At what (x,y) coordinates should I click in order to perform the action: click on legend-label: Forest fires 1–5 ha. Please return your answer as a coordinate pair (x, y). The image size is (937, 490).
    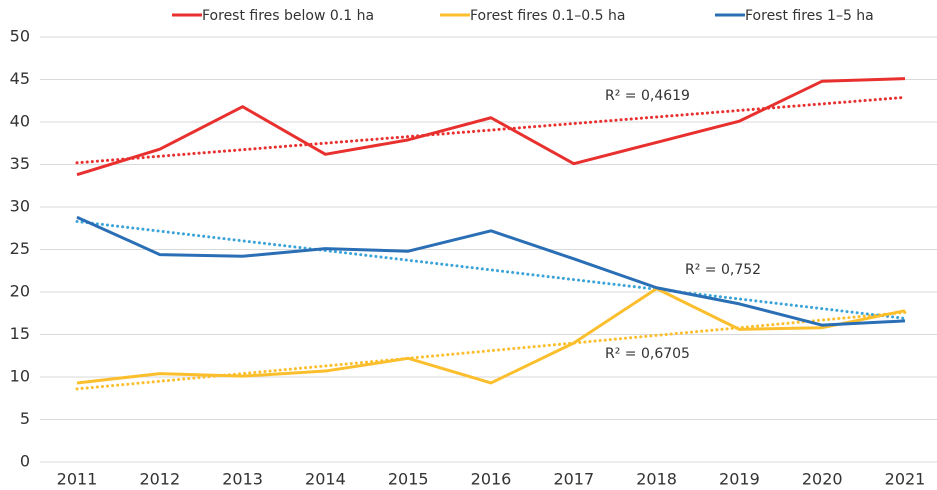
    Looking at the image, I should click on (809, 16).